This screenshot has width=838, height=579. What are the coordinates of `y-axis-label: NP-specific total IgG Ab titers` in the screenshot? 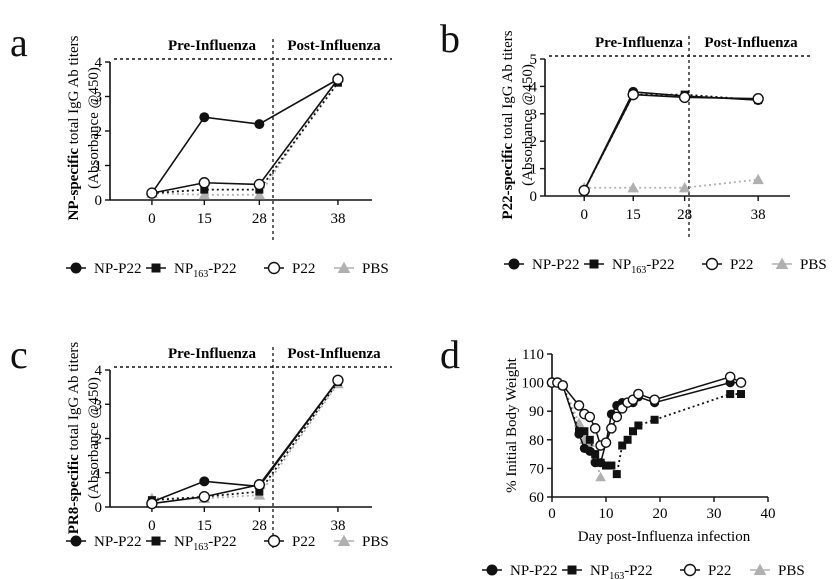 It's located at (74, 127).